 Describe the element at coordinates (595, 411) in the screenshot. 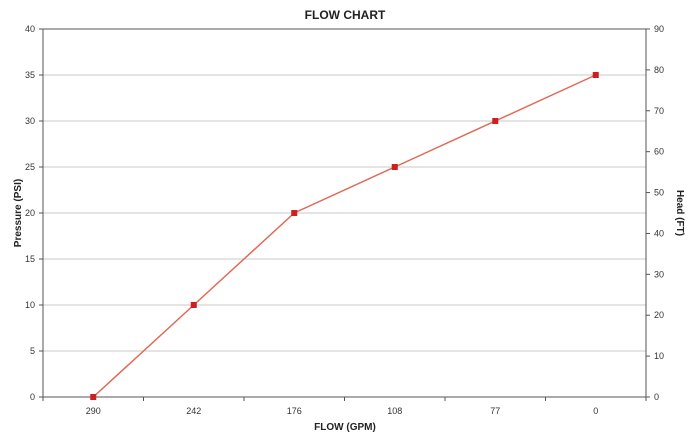

I see `x-tick-label: 0` at that location.